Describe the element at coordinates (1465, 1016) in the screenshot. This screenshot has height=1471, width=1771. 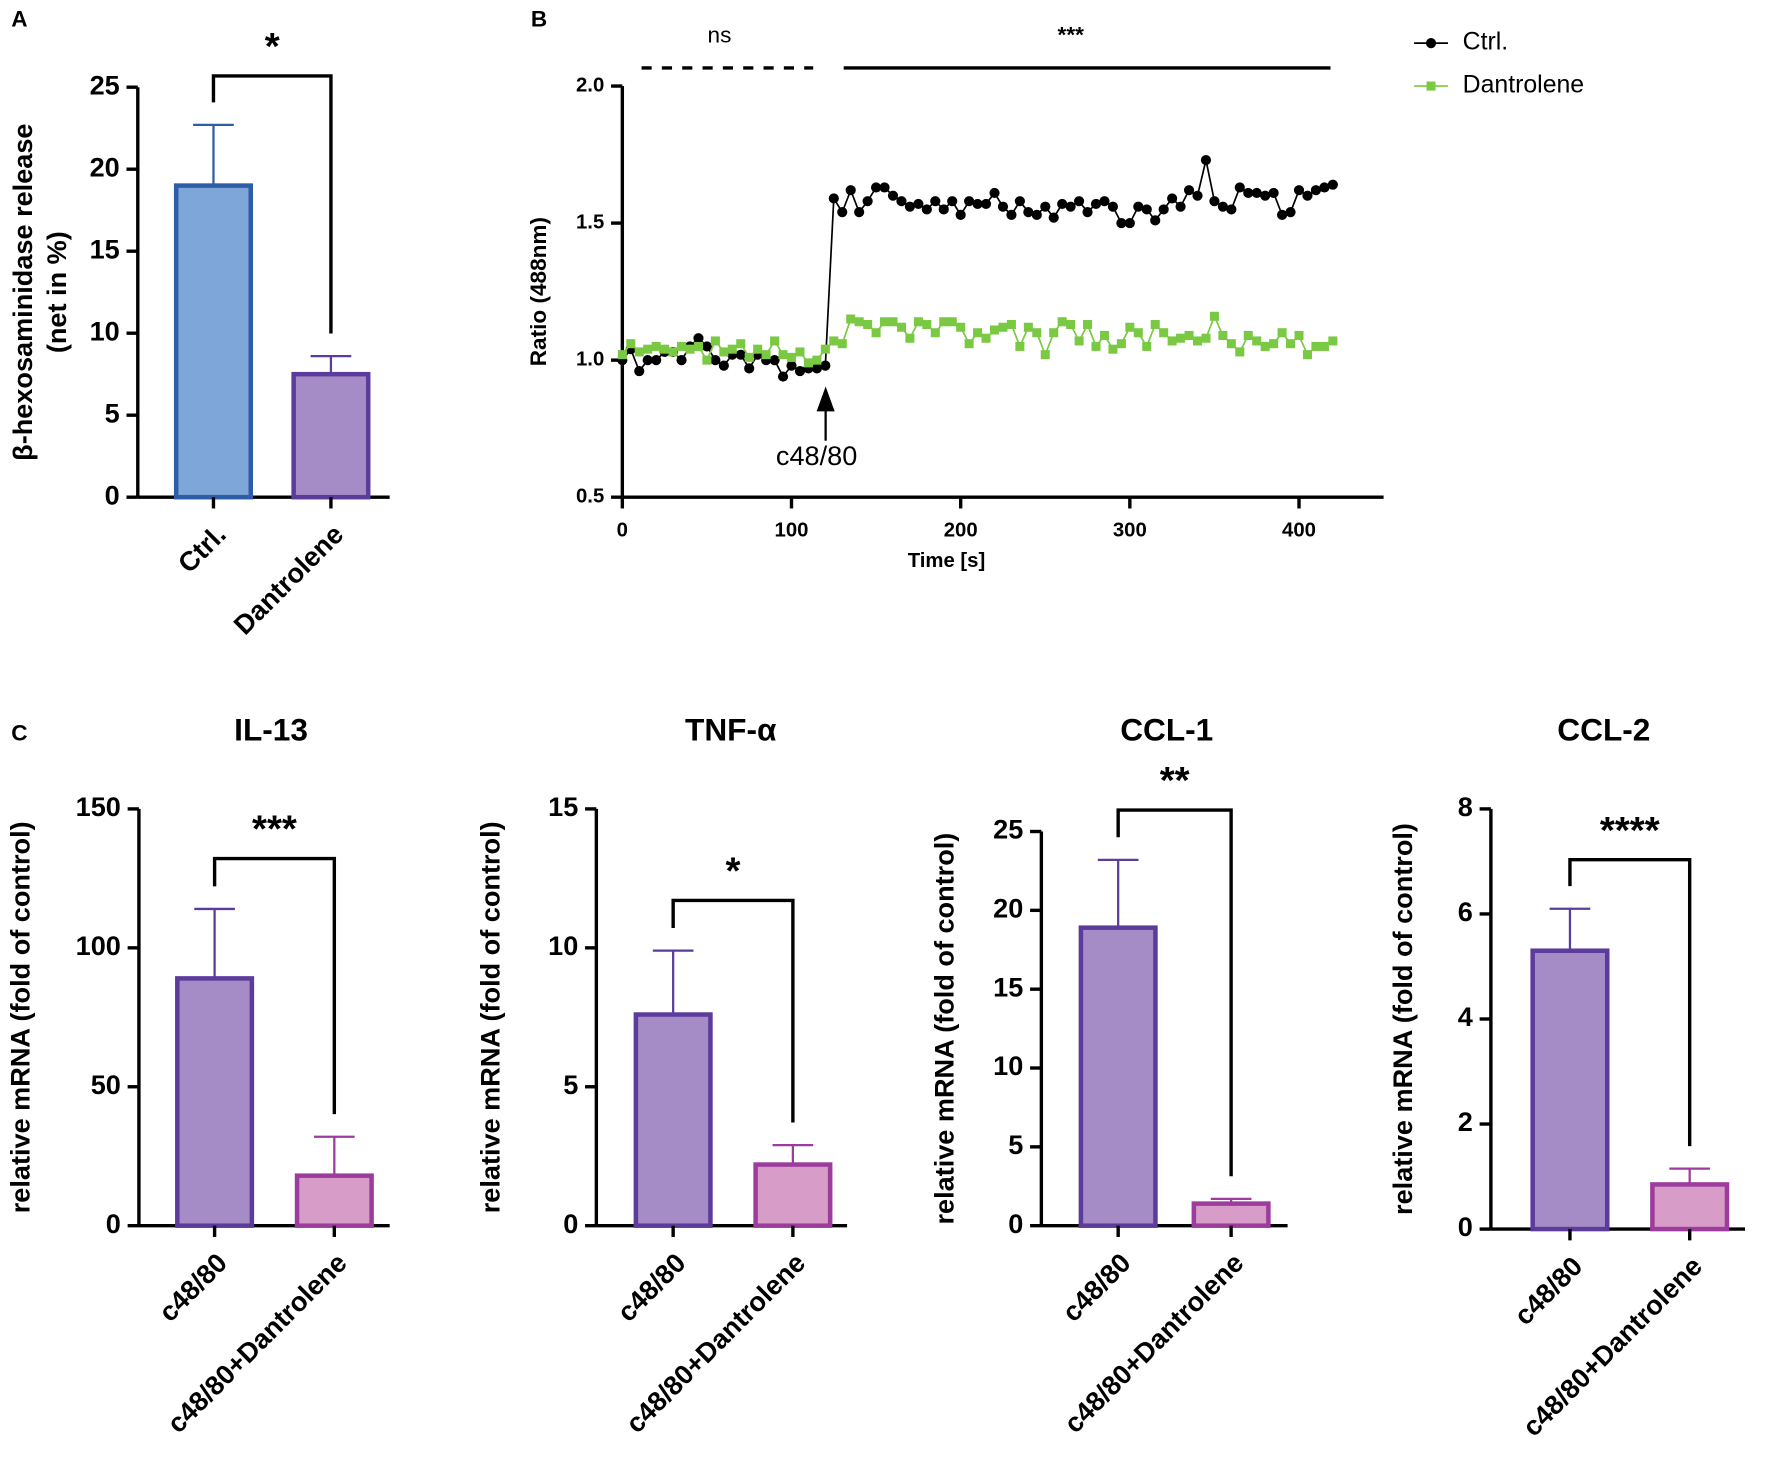
I see `y-tick-label: 4` at that location.